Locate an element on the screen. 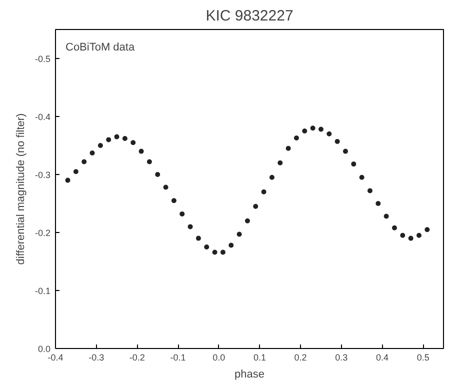  x-tick-label: 0.3 is located at coordinates (341, 357).